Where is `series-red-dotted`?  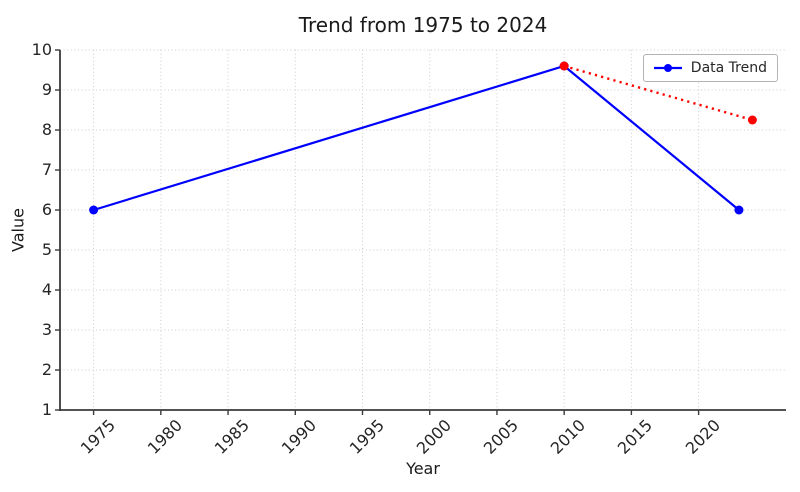 series-red-dotted is located at coordinates (658, 93).